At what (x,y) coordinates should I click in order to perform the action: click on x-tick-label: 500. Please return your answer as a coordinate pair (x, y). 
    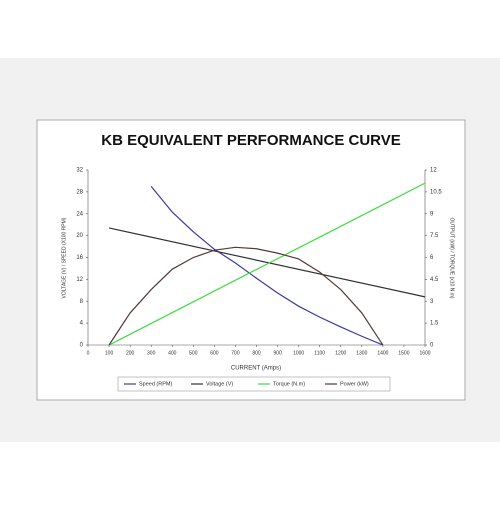
    Looking at the image, I should click on (193, 353).